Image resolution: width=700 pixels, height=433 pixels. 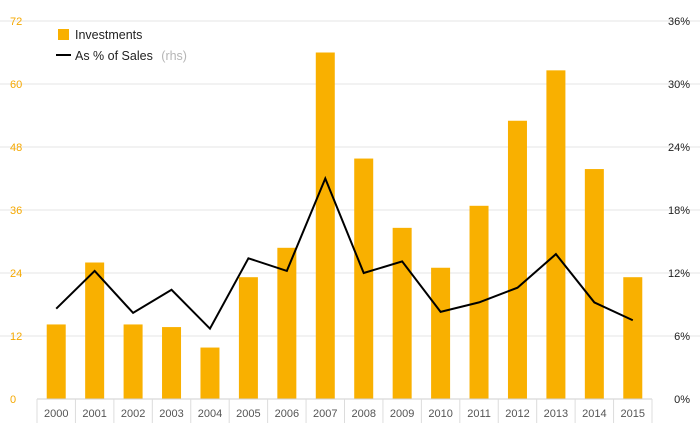 What do you see at coordinates (94, 414) in the screenshot?
I see `x-tick-label: 2001` at bounding box center [94, 414].